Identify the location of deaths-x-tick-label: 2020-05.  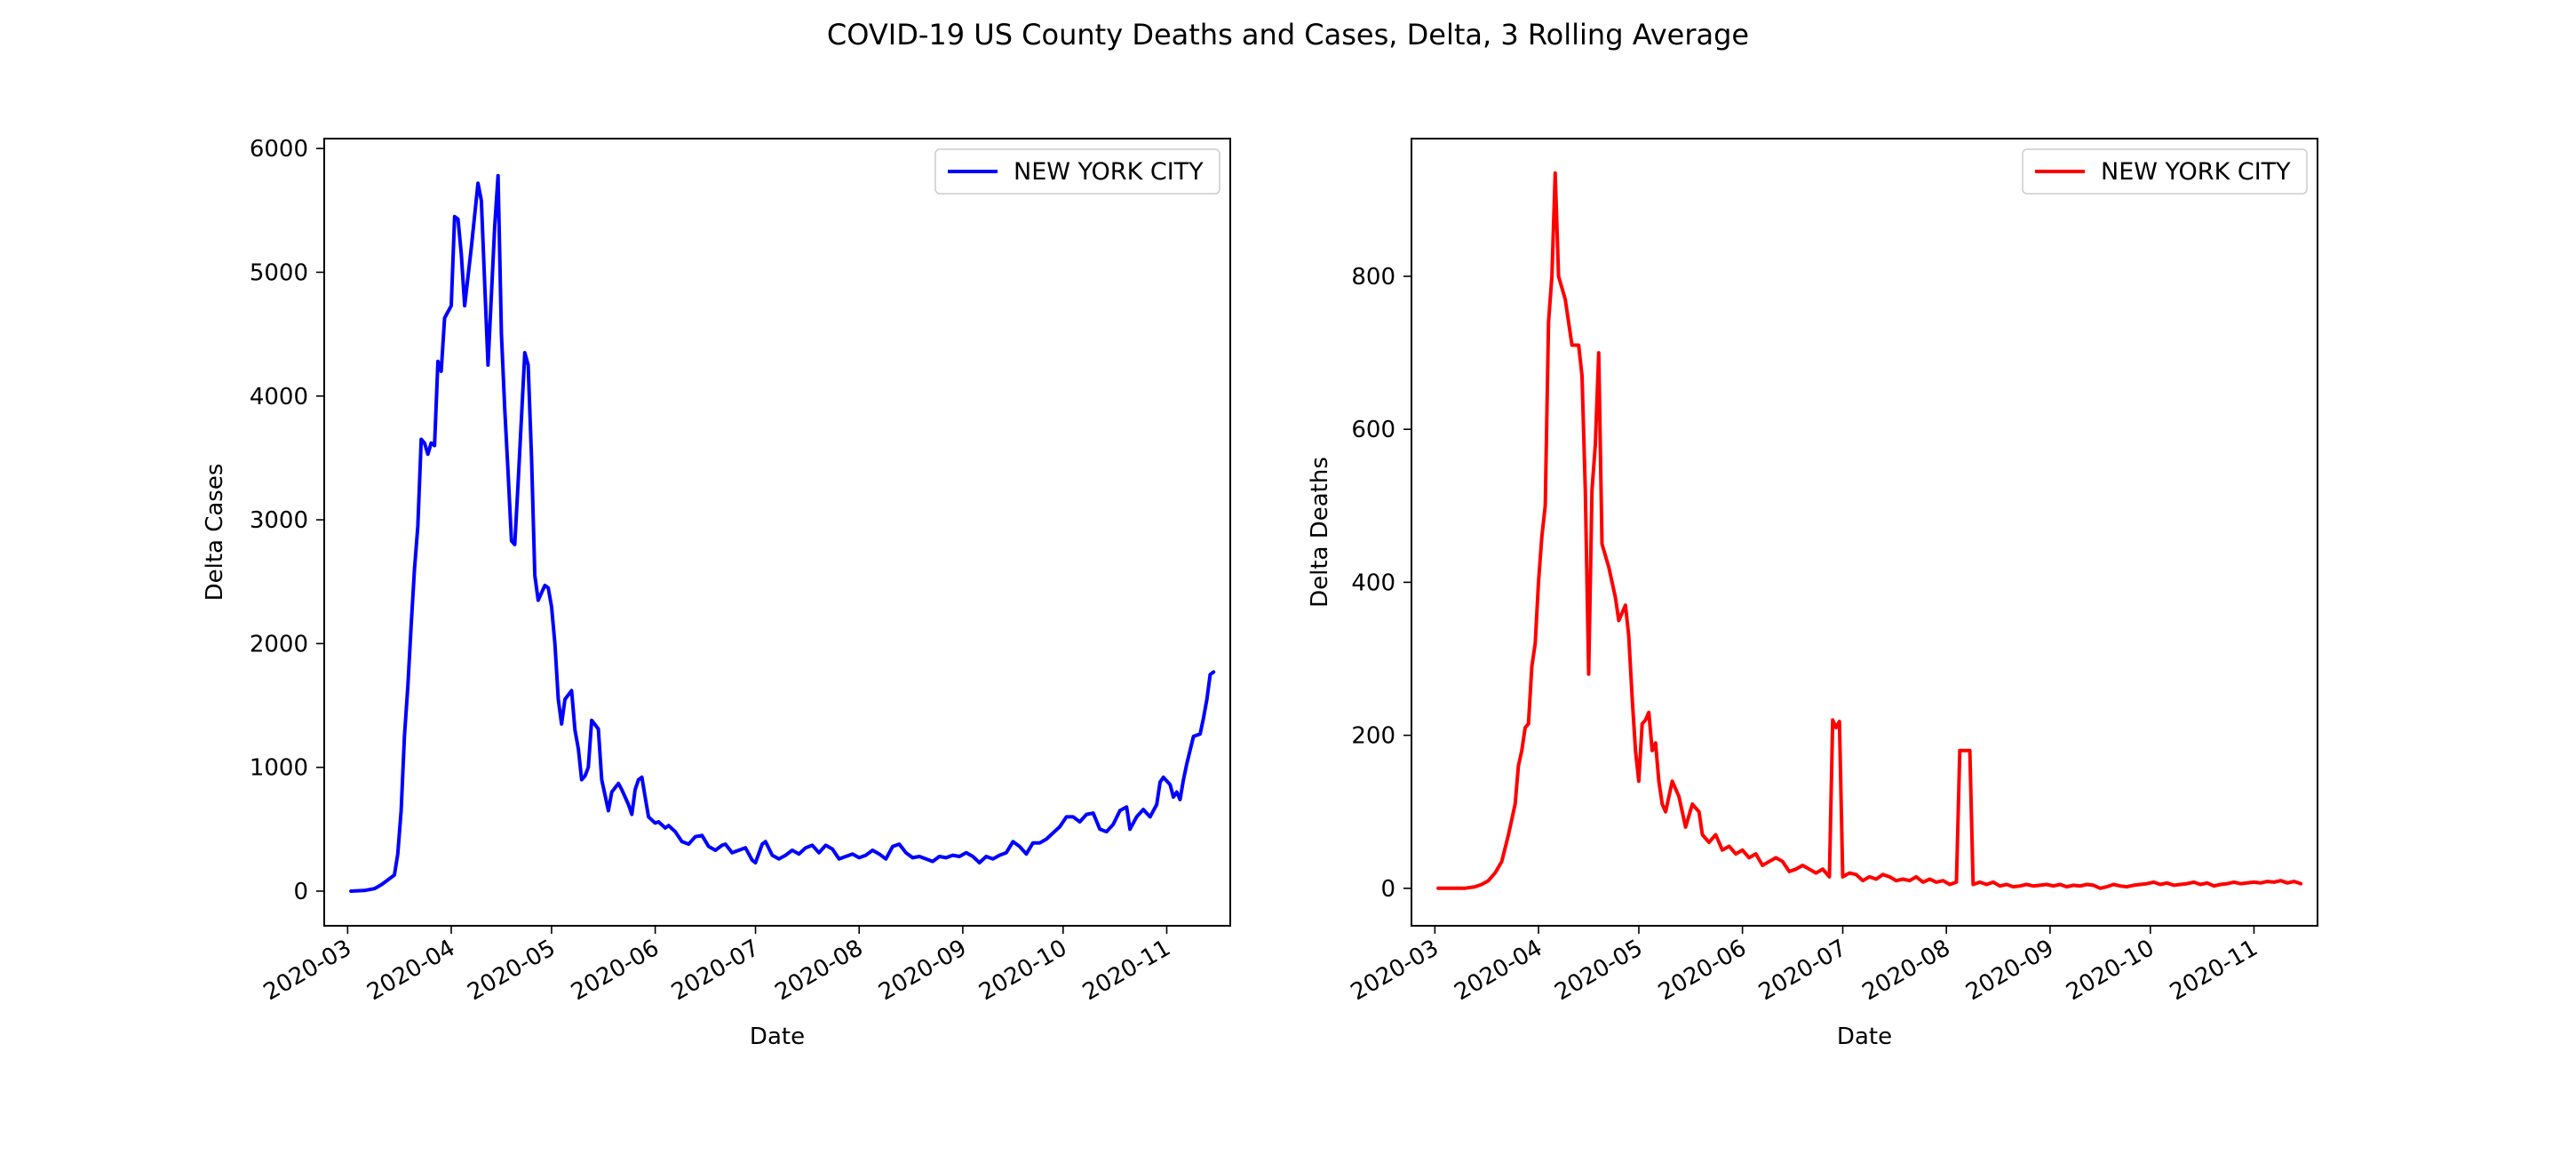
(1598, 970).